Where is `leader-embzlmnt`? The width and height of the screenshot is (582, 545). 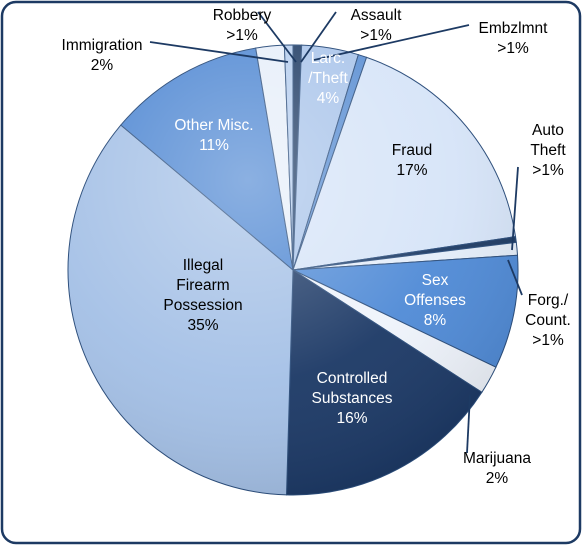 leader-embzlmnt is located at coordinates (391, 42).